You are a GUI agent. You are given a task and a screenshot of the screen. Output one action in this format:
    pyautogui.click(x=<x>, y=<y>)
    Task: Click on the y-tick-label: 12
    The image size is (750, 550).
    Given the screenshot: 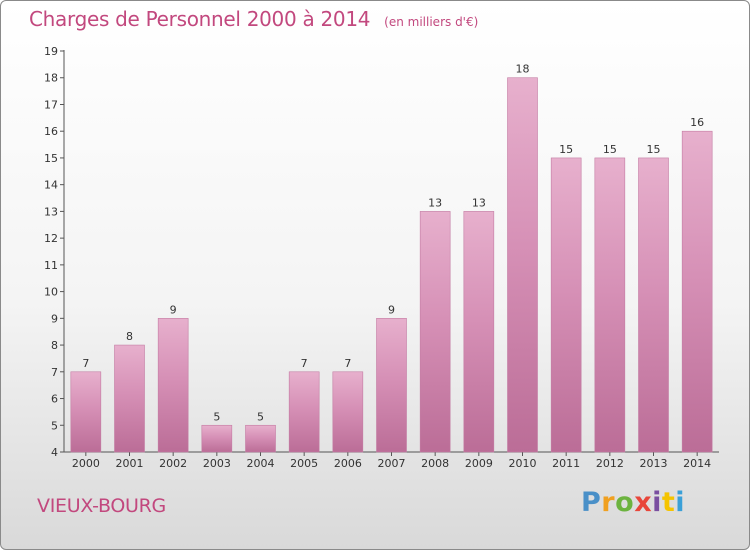 What is the action you would take?
    pyautogui.click(x=51, y=238)
    